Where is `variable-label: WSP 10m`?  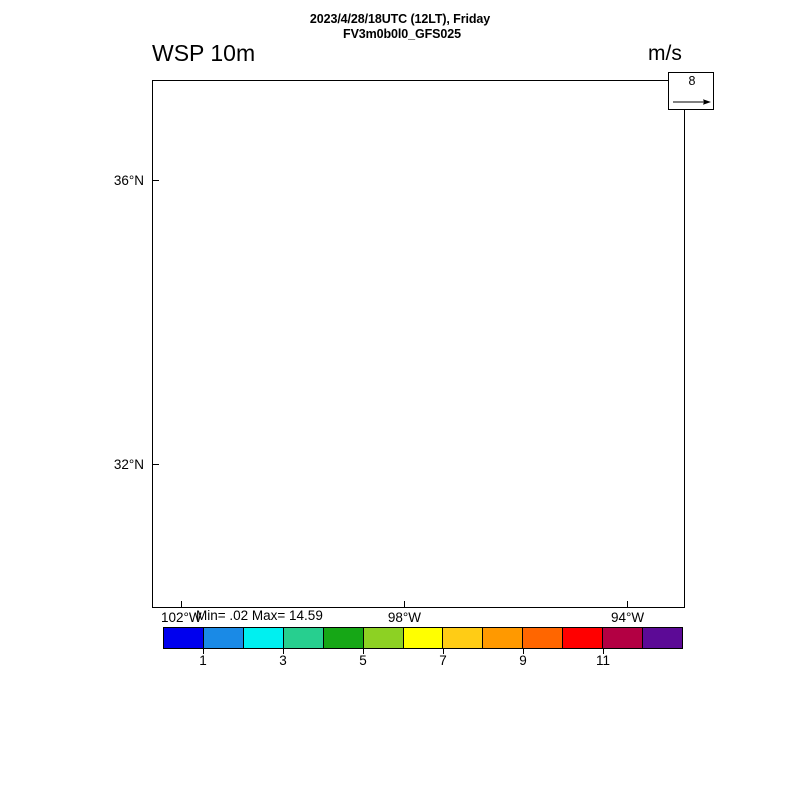 variable-label: WSP 10m is located at coordinates (204, 53).